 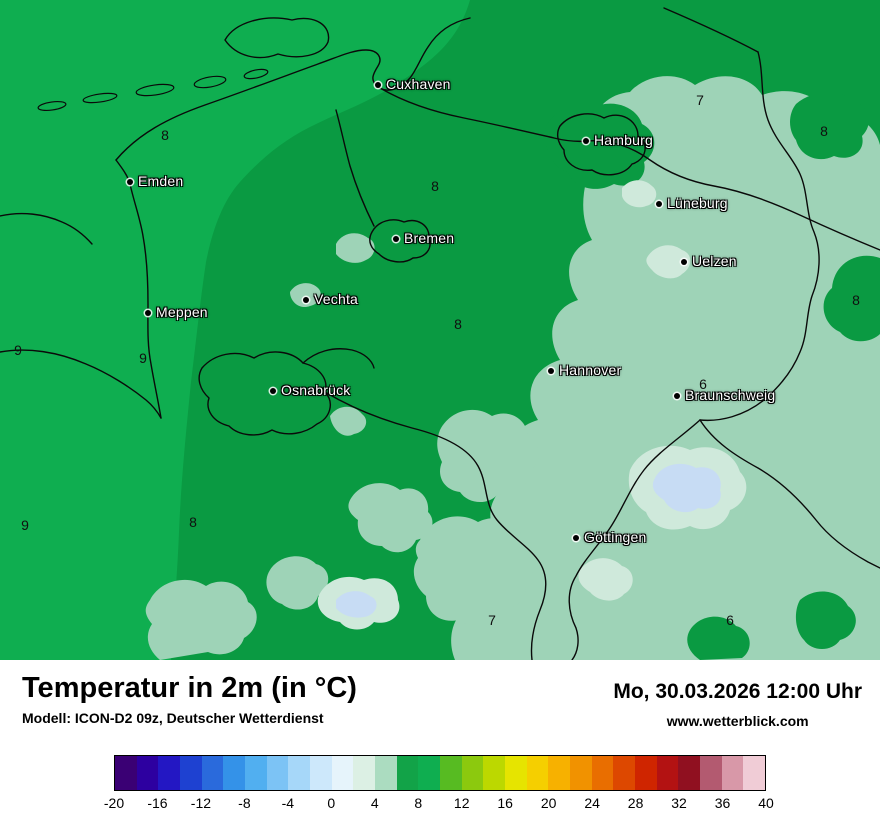 I want to click on border-elbe-river, so click(x=629, y=169).